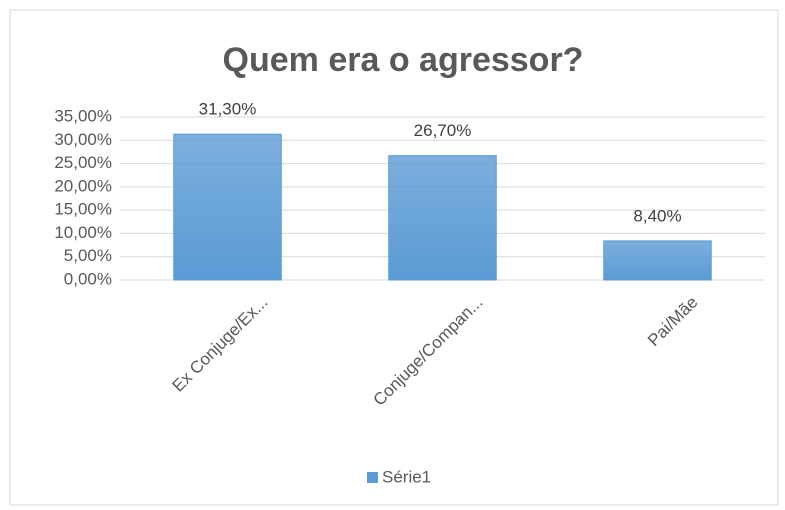 The image size is (785, 510). Describe the element at coordinates (228, 109) in the screenshot. I see `data-label: 31,30%` at that location.